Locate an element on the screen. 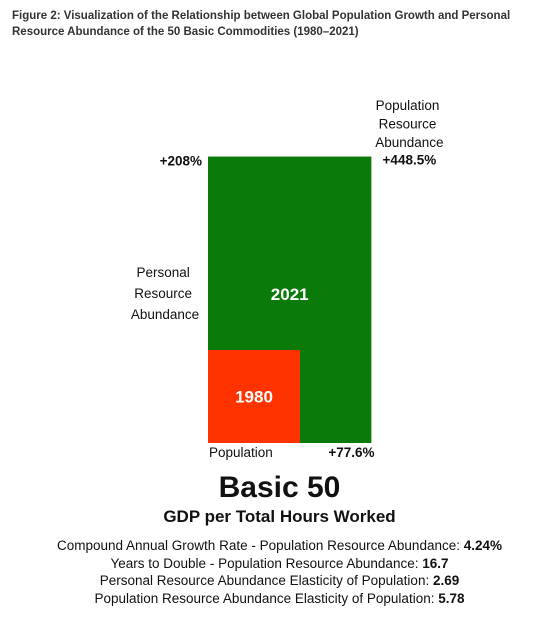 Image resolution: width=559 pixels, height=623 pixels. label-2021: 2021 is located at coordinates (290, 294).